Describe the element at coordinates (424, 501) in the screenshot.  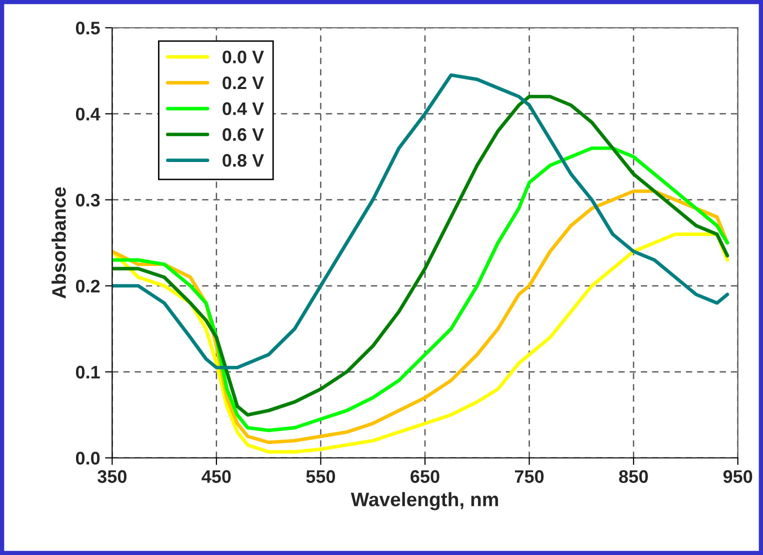
I see `x-axis-title: Wavelength, nm` at that location.